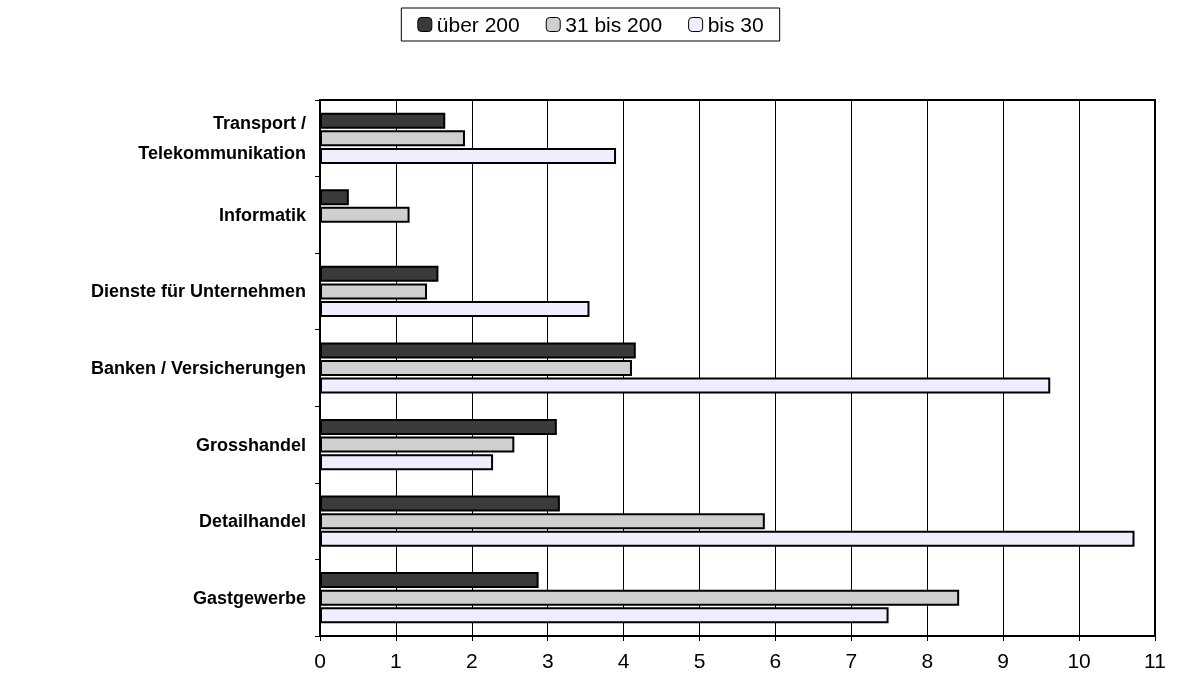 This screenshot has height=686, width=1181. What do you see at coordinates (252, 521) in the screenshot?
I see `y-tick-label: Detailhandel` at bounding box center [252, 521].